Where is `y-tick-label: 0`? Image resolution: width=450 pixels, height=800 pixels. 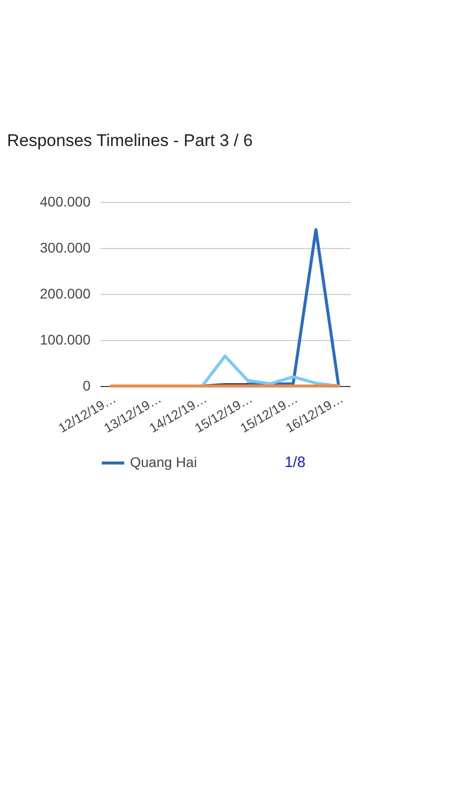
y-tick-label: 0 is located at coordinates (86, 386).